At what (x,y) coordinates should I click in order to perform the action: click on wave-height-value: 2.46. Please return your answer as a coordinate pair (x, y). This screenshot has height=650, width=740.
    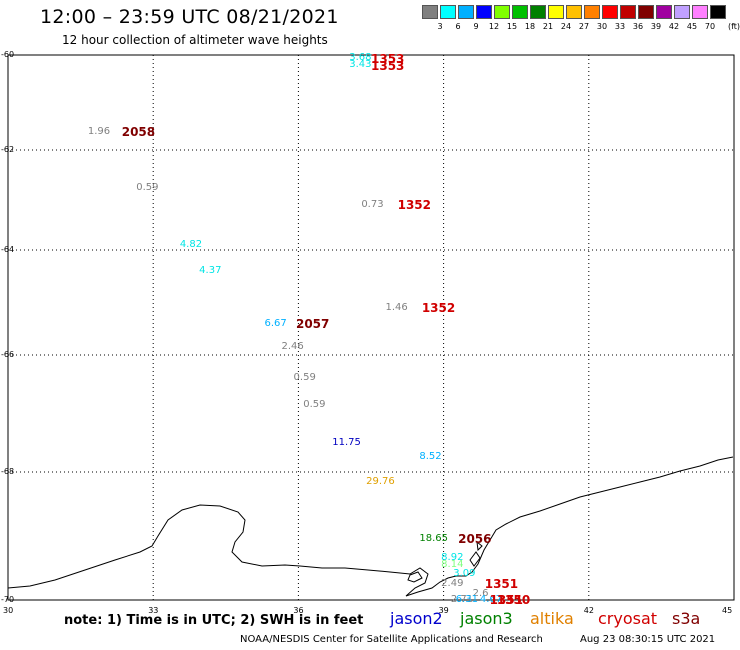
    Looking at the image, I should click on (292, 347).